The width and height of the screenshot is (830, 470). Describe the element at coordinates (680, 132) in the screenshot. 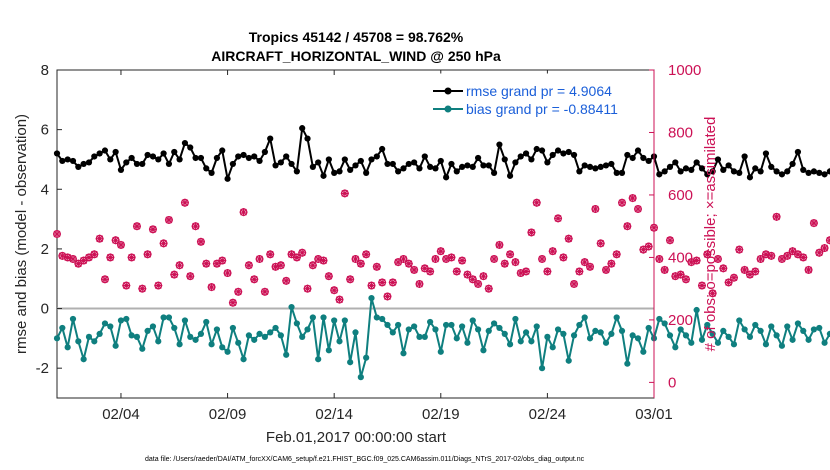

I see `y-right-tick-label: 800` at that location.